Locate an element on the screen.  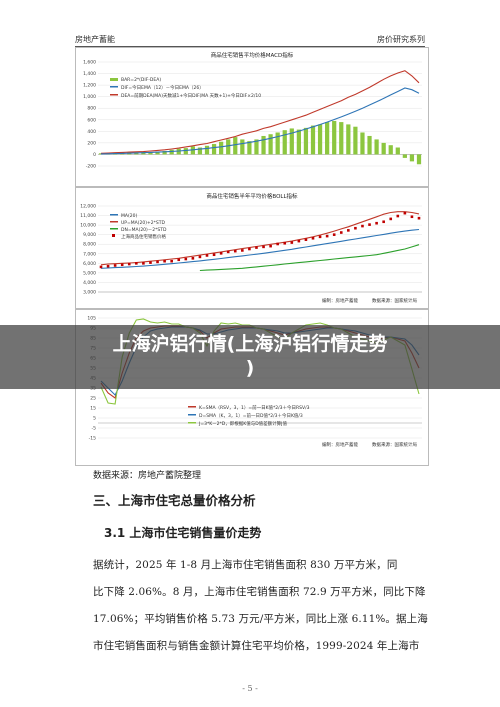
boll-legend-price-swatch is located at coordinates (113, 235).